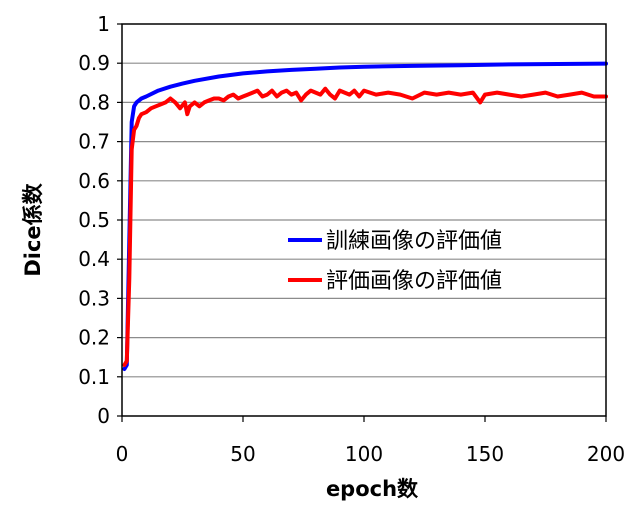 This screenshot has width=640, height=507. I want to click on x-tick-label: 150, so click(485, 454).